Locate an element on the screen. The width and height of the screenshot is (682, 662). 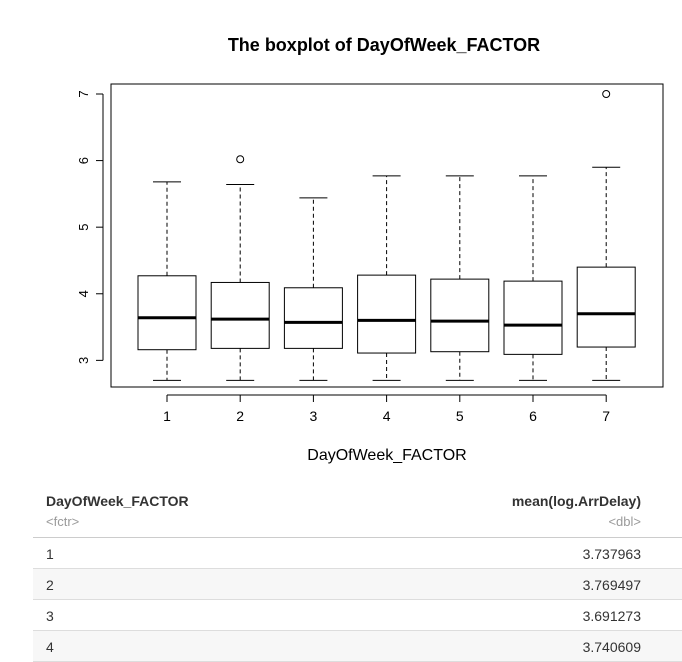
table-row: 2 3.769497 is located at coordinates (357, 584).